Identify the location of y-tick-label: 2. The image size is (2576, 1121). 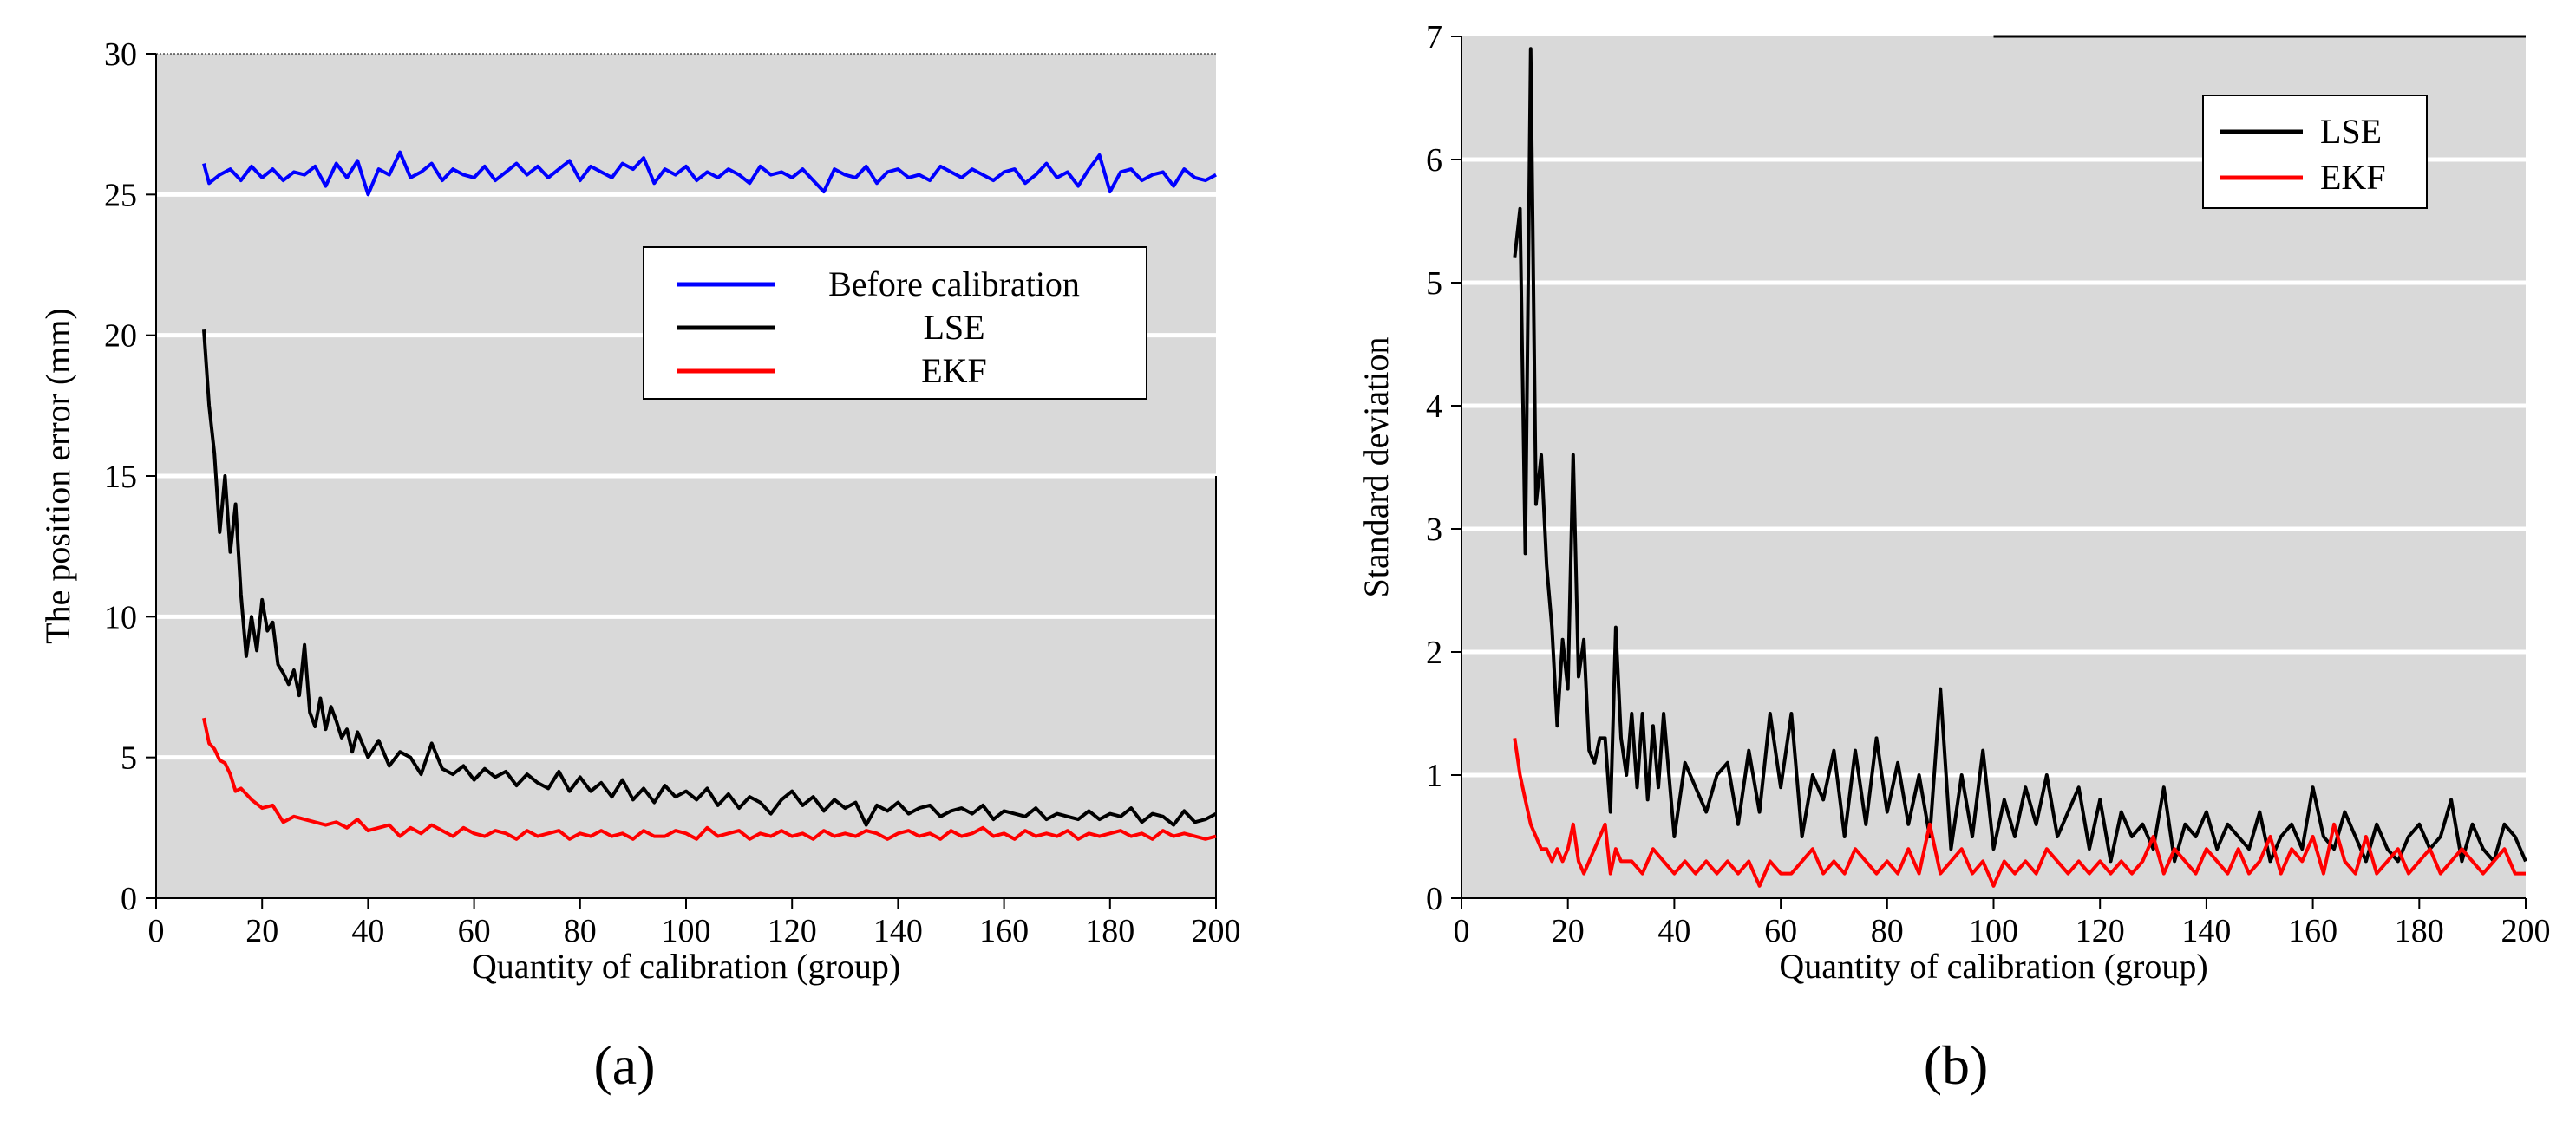
(1434, 653).